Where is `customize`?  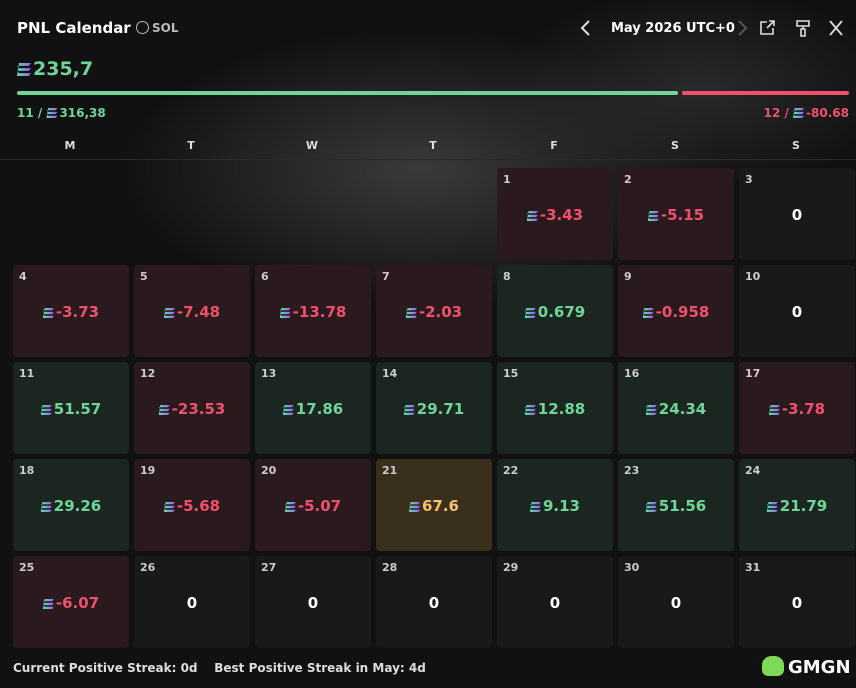 customize is located at coordinates (803, 28).